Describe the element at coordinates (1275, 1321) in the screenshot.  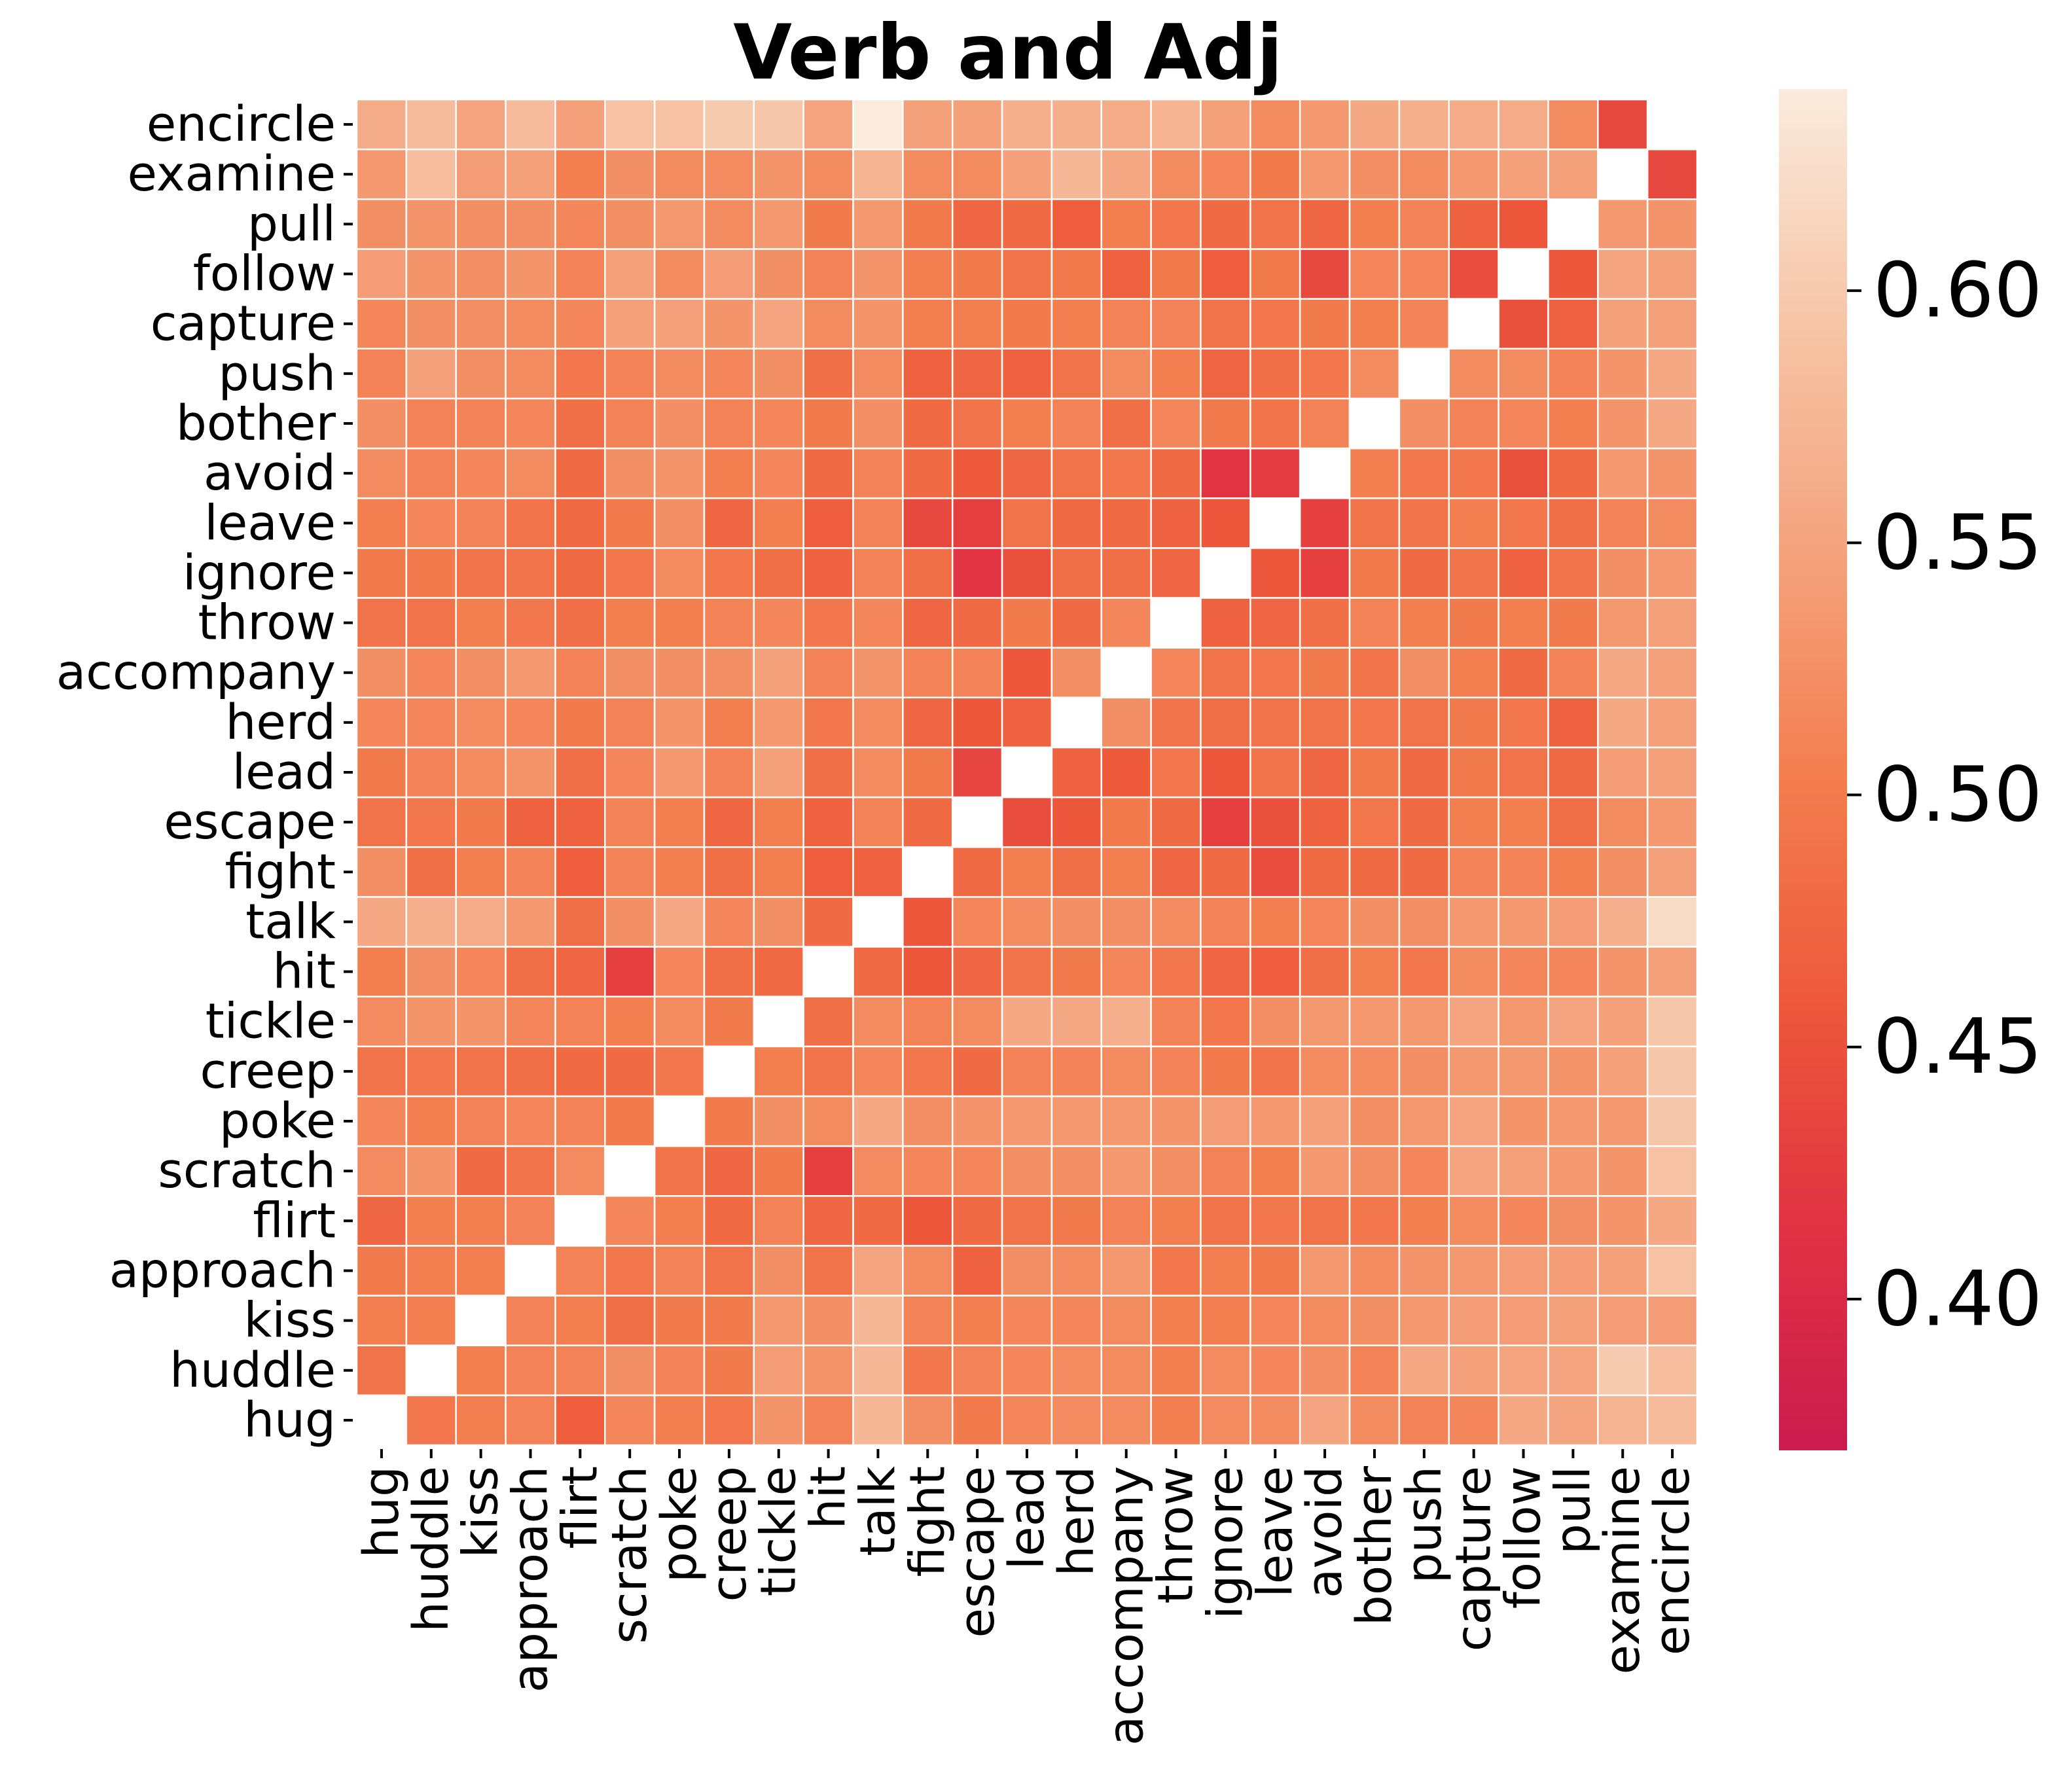
I see `heatmap-cell-kiss-leave` at that location.